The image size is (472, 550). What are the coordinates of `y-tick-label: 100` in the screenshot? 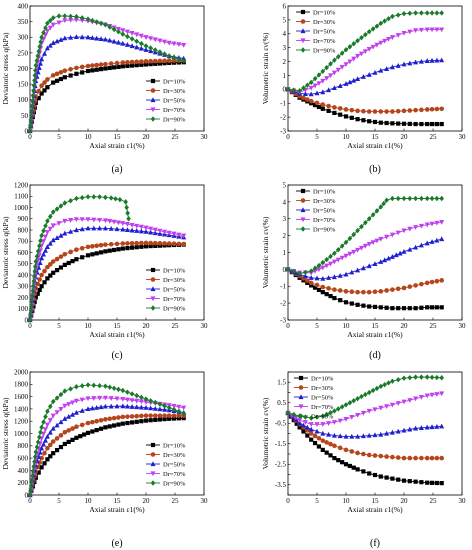 It's located at (23, 309).